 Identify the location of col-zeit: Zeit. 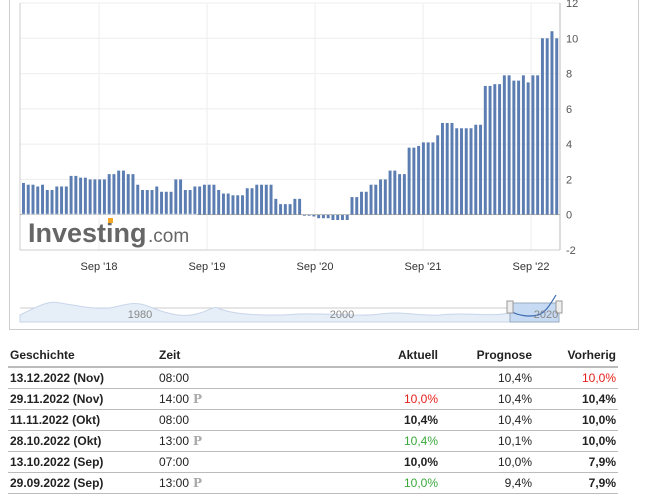
(230, 356).